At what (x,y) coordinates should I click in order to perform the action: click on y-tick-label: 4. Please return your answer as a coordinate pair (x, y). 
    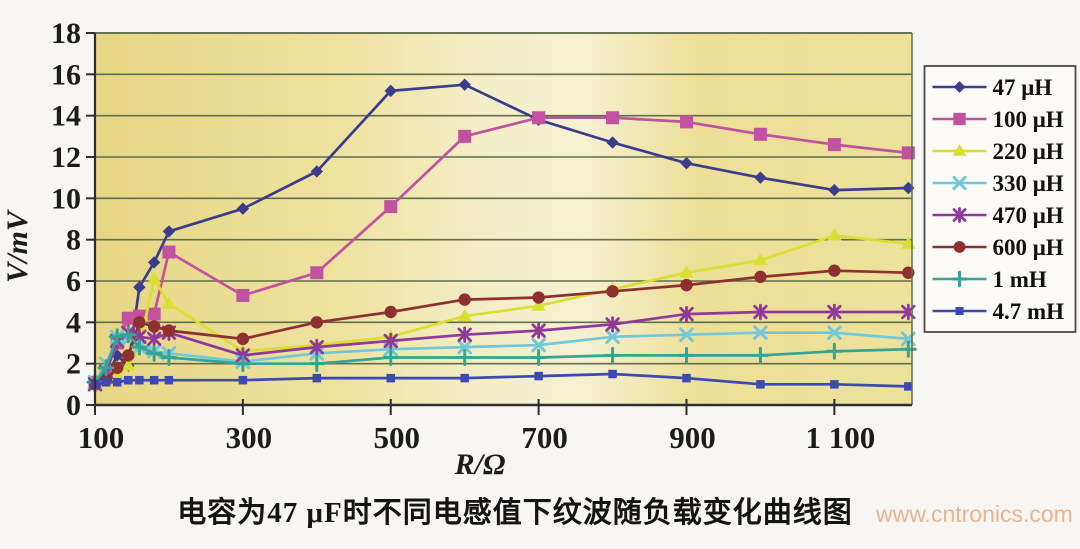
    Looking at the image, I should click on (73, 322).